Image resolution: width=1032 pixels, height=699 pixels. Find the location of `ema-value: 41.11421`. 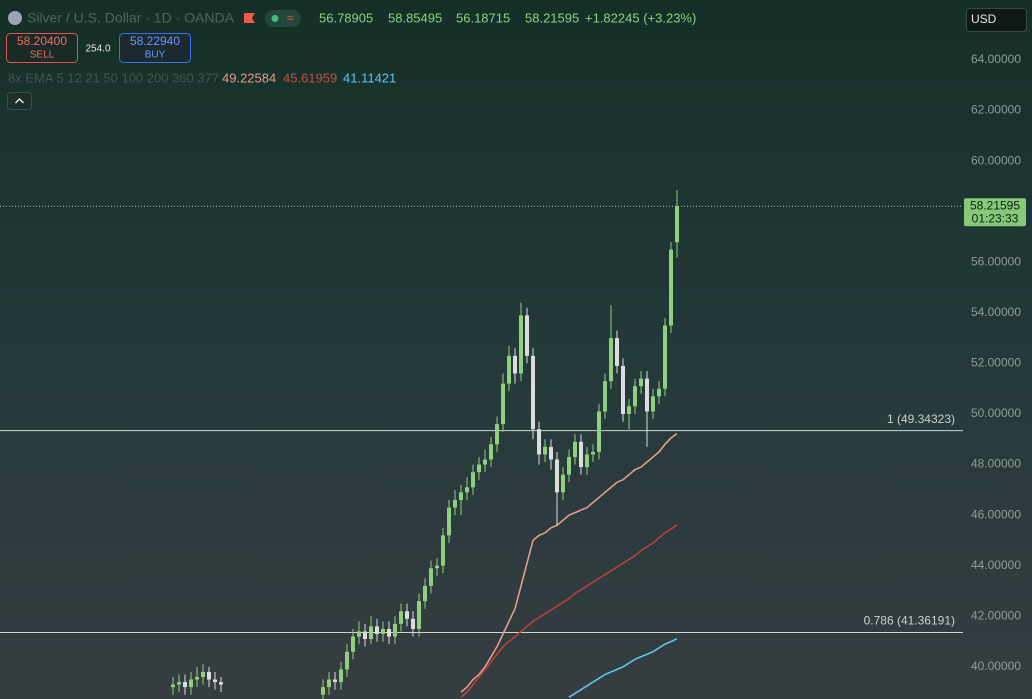

ema-value: 41.11421 is located at coordinates (369, 77).